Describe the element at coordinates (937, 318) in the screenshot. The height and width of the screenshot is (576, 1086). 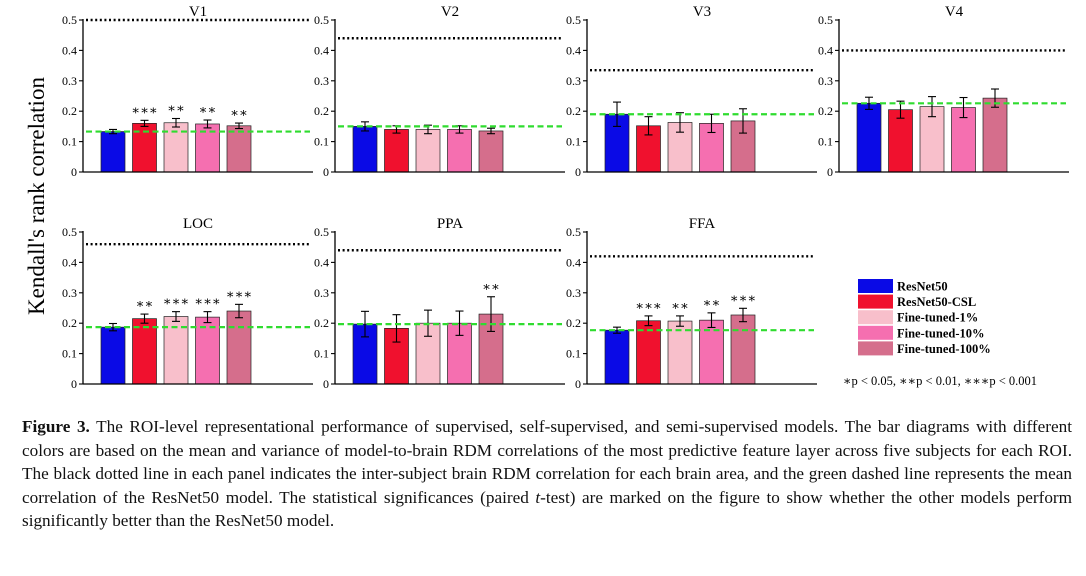
I see `legend-label: Fine-tuned-1%` at that location.